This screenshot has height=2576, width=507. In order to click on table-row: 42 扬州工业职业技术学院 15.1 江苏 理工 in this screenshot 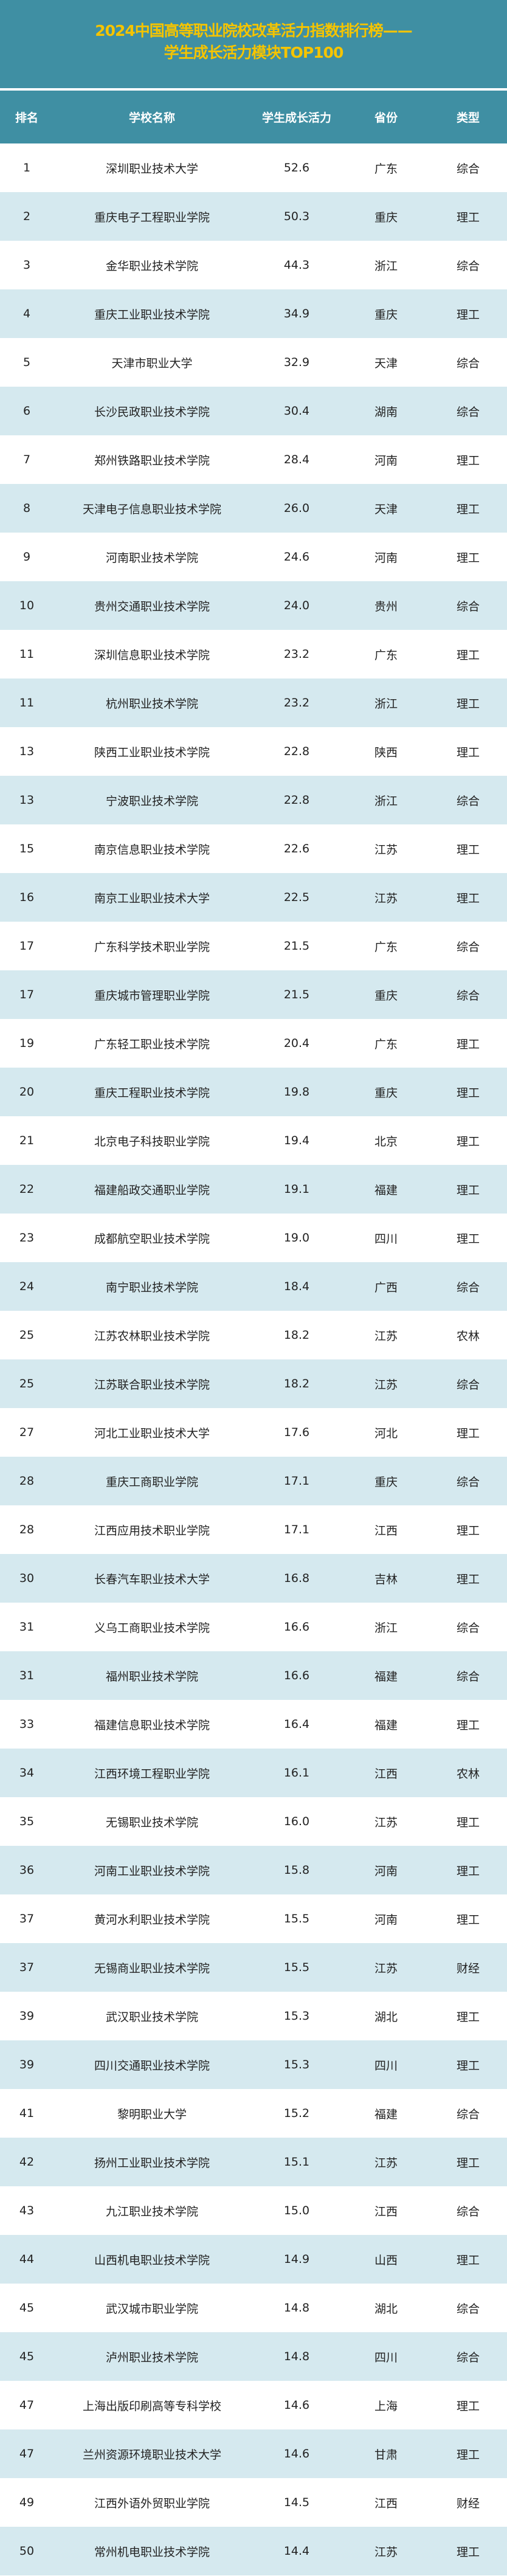, I will do `click(253, 2162)`.